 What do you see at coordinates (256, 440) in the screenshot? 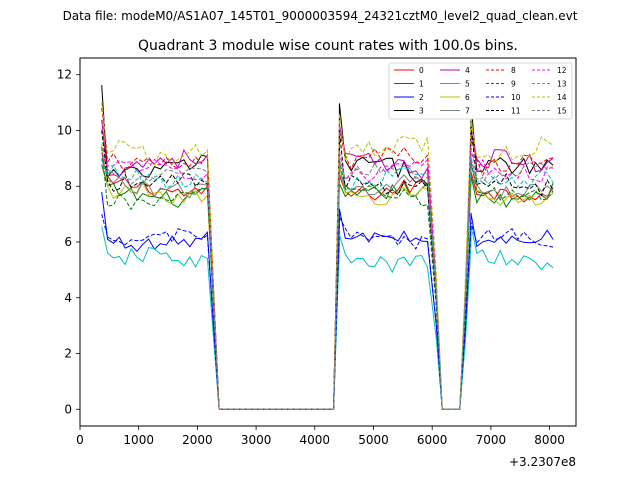
I see `x-tick-label: 3000` at bounding box center [256, 440].